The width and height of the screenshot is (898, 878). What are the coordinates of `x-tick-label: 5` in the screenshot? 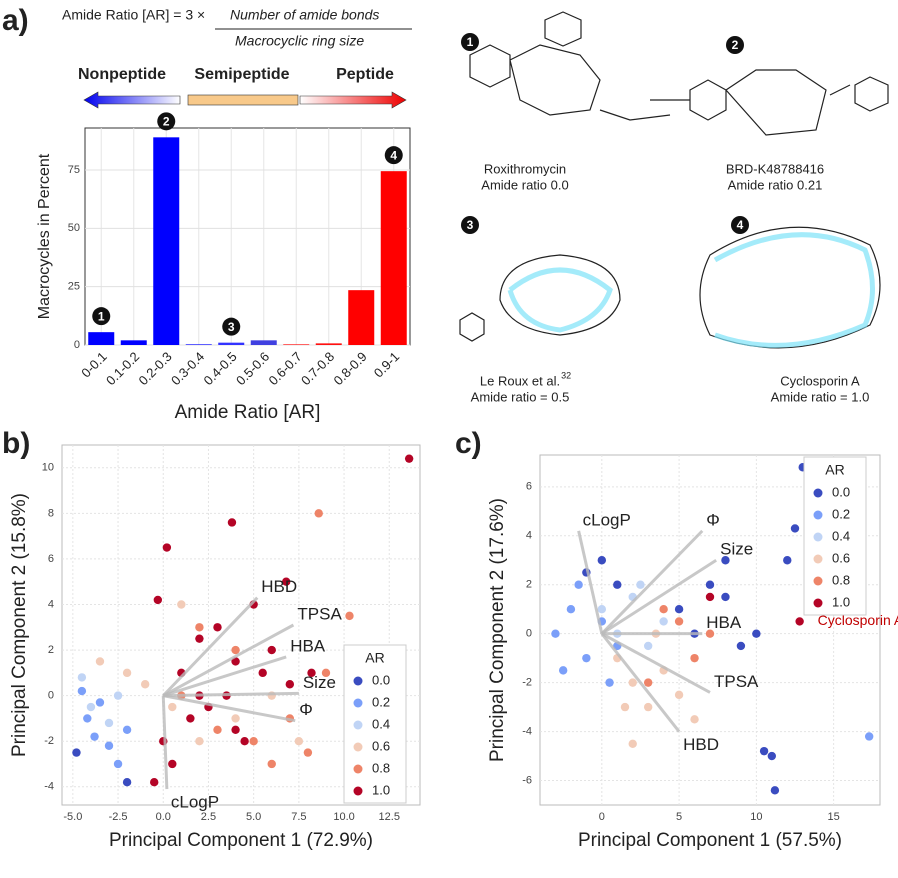 It's located at (679, 817).